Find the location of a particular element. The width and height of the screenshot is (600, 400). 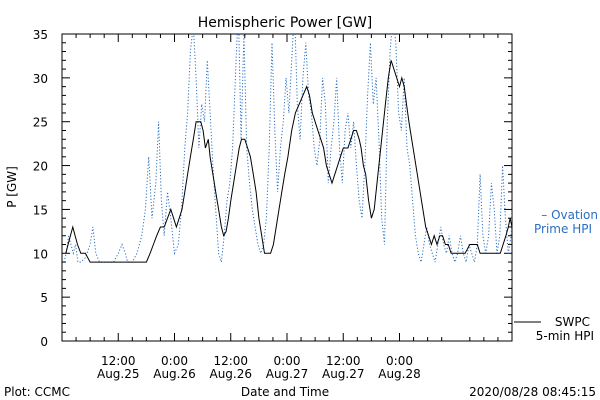

legend-ovation-sublabel: Prime HPI is located at coordinates (563, 229).